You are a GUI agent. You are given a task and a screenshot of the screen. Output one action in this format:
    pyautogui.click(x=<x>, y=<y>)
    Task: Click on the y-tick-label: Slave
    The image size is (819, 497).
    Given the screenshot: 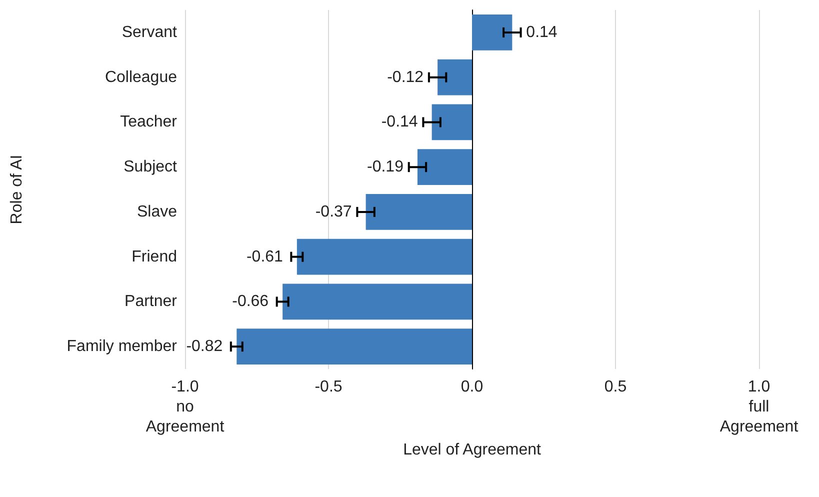 What is the action you would take?
    pyautogui.click(x=157, y=211)
    